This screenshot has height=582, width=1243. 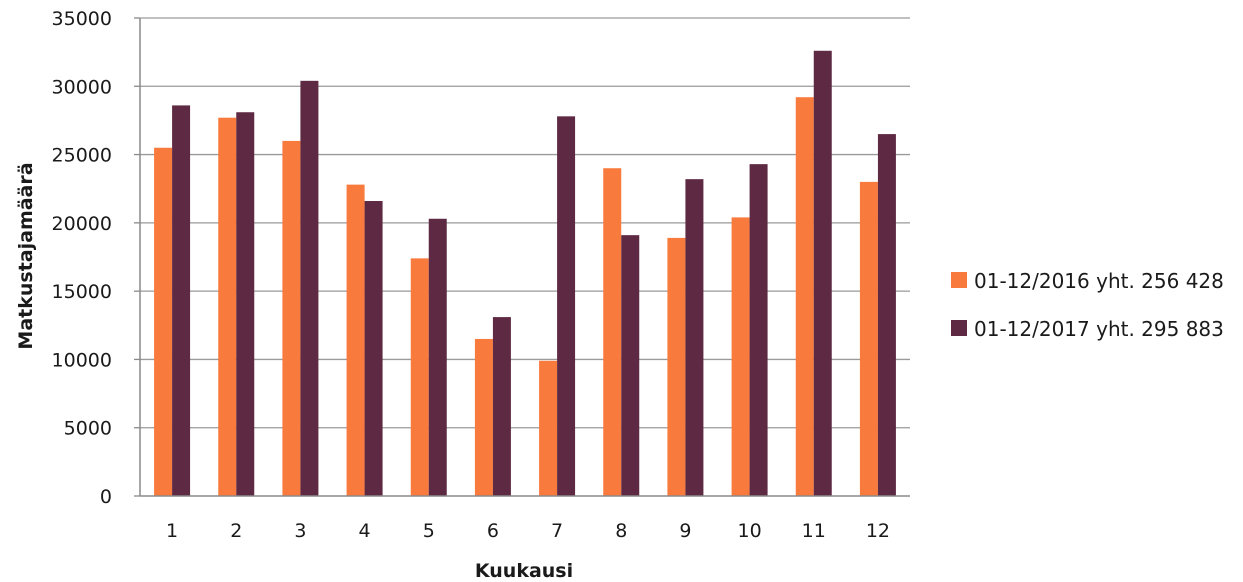 What do you see at coordinates (814, 531) in the screenshot?
I see `x-tick-label: 11` at bounding box center [814, 531].